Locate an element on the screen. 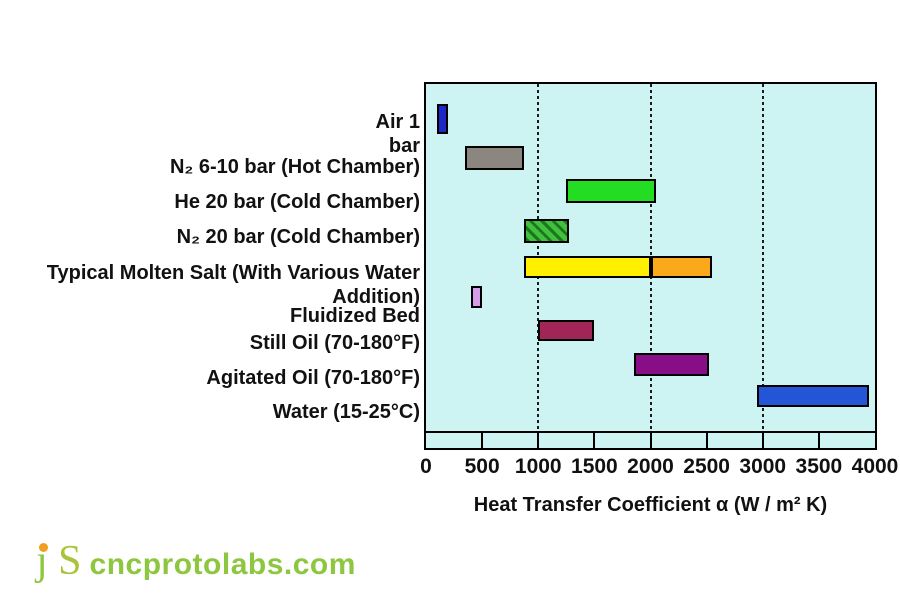 The width and height of the screenshot is (900, 600). logo-letter-s: S is located at coordinates (70, 561).